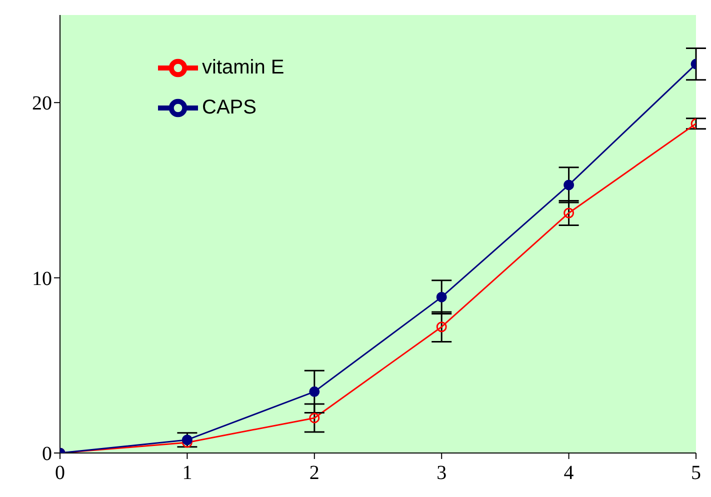 This screenshot has height=497, width=711. Describe the element at coordinates (229, 107) in the screenshot. I see `legend-label: CAPS` at that location.